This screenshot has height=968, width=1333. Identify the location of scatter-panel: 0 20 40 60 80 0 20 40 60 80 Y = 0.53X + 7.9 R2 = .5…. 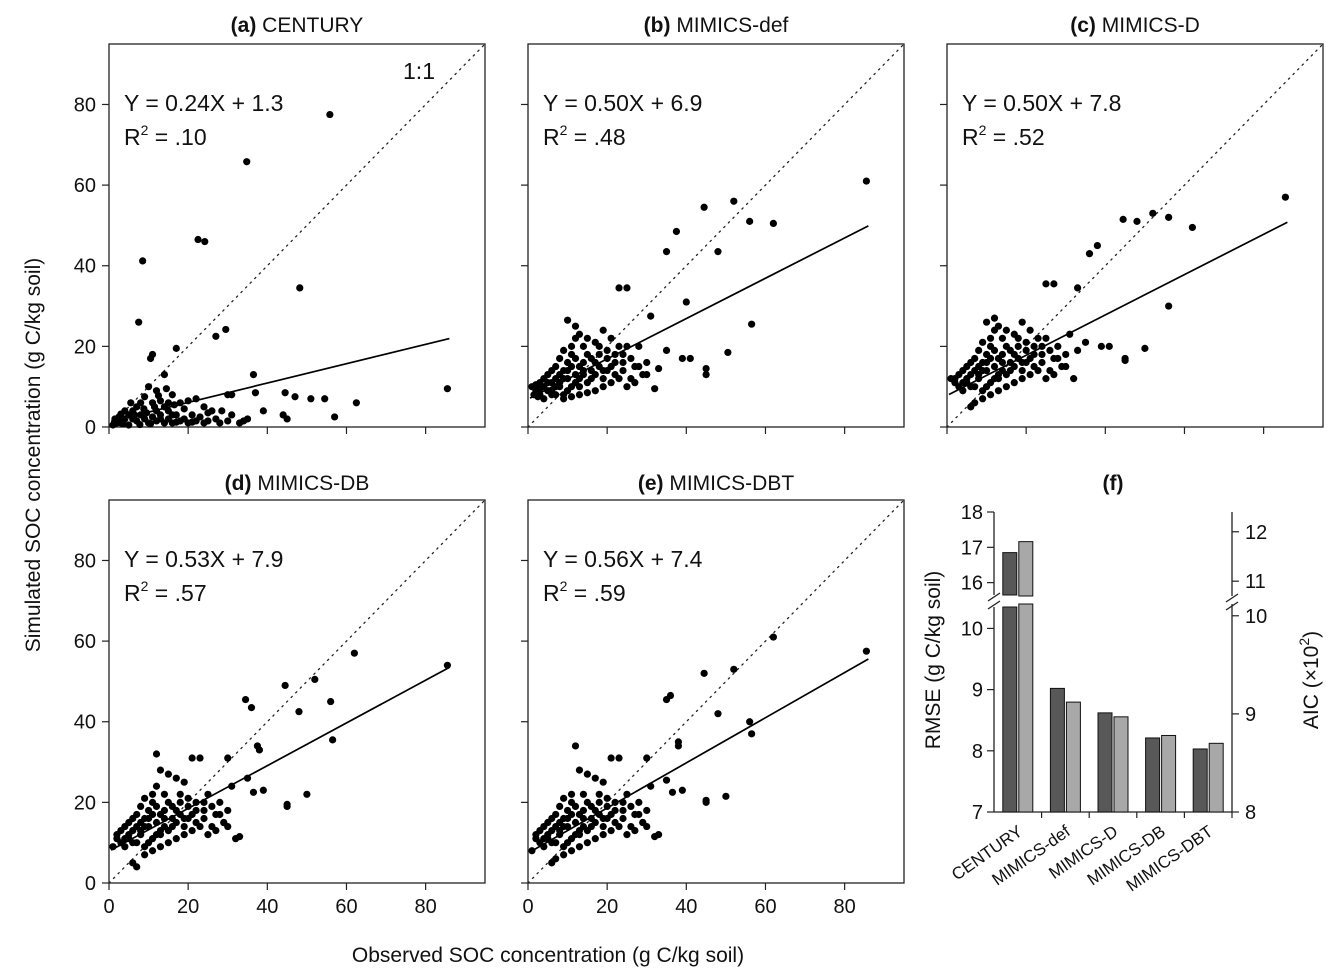
(280, 695).